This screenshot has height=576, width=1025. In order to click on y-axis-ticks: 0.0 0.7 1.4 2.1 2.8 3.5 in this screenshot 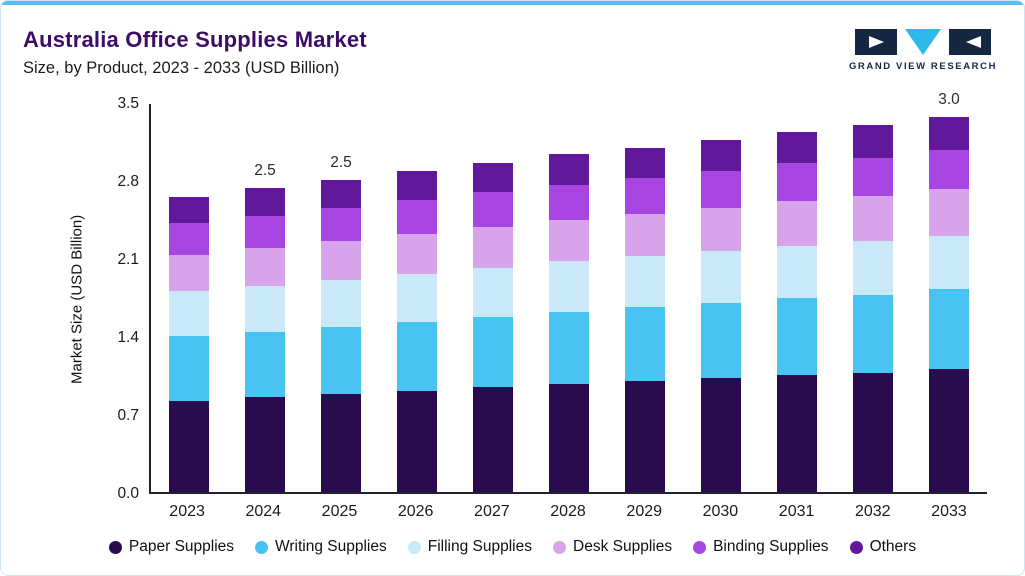, I will do `click(115, 298)`.